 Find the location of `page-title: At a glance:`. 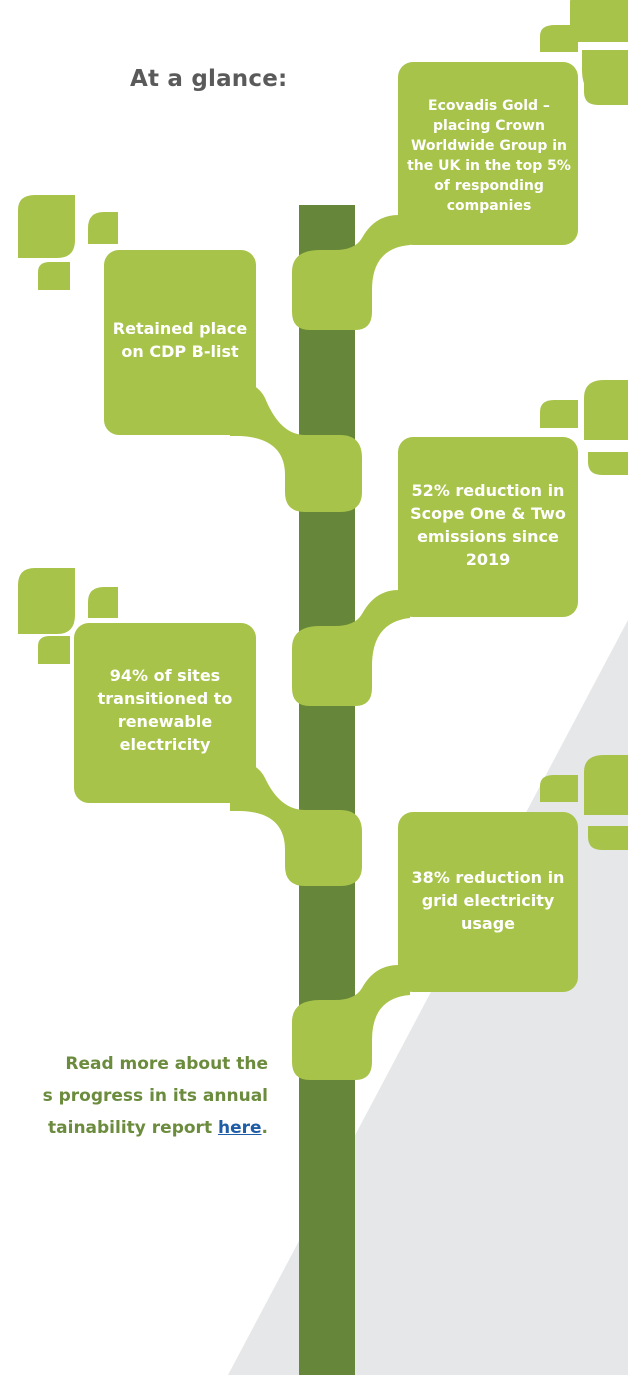

page-title: At a glance: is located at coordinates (209, 79).